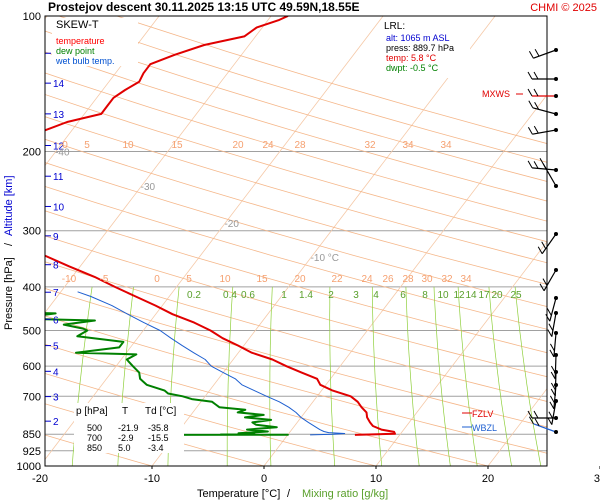  What do you see at coordinates (497, 295) in the screenshot?
I see `mixing-ratio-label: 20` at bounding box center [497, 295].